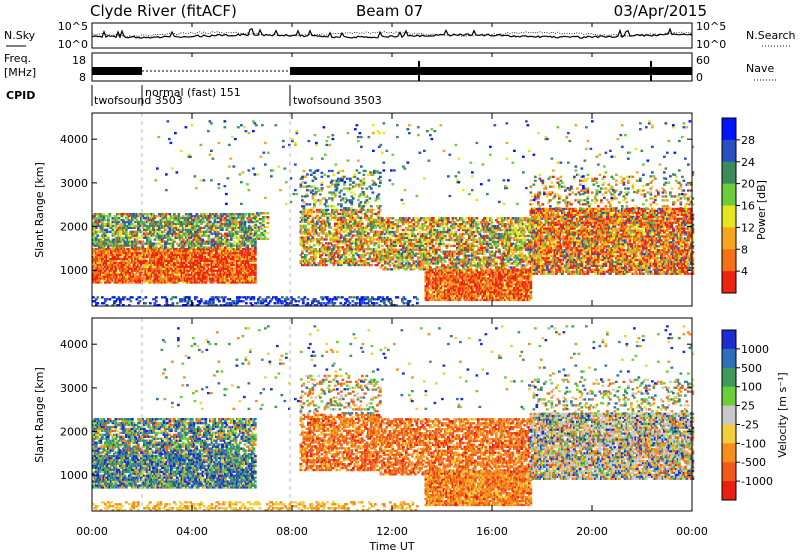 The image size is (800, 554). What do you see at coordinates (20, 72) in the screenshot?
I see `freq-unit: [MHz]` at bounding box center [20, 72].